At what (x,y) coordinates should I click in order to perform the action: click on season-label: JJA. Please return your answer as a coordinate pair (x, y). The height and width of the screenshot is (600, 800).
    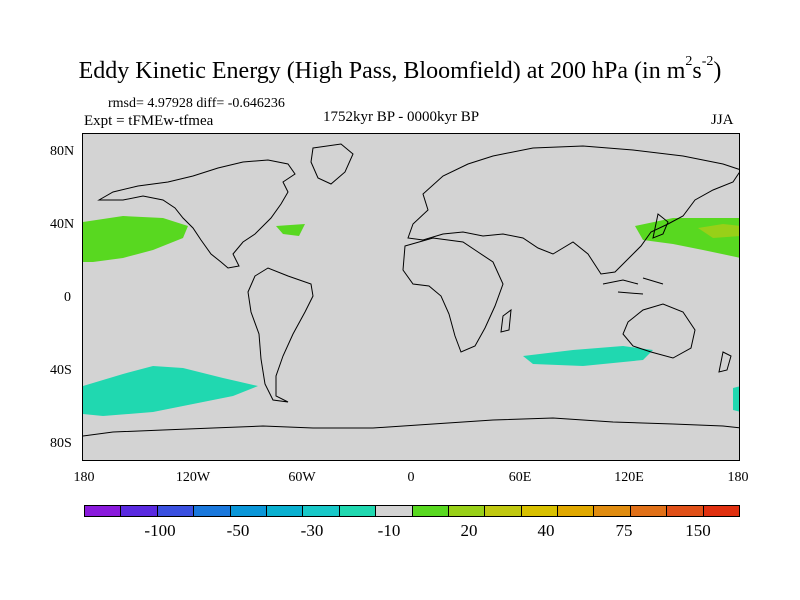
    Looking at the image, I should click on (722, 120).